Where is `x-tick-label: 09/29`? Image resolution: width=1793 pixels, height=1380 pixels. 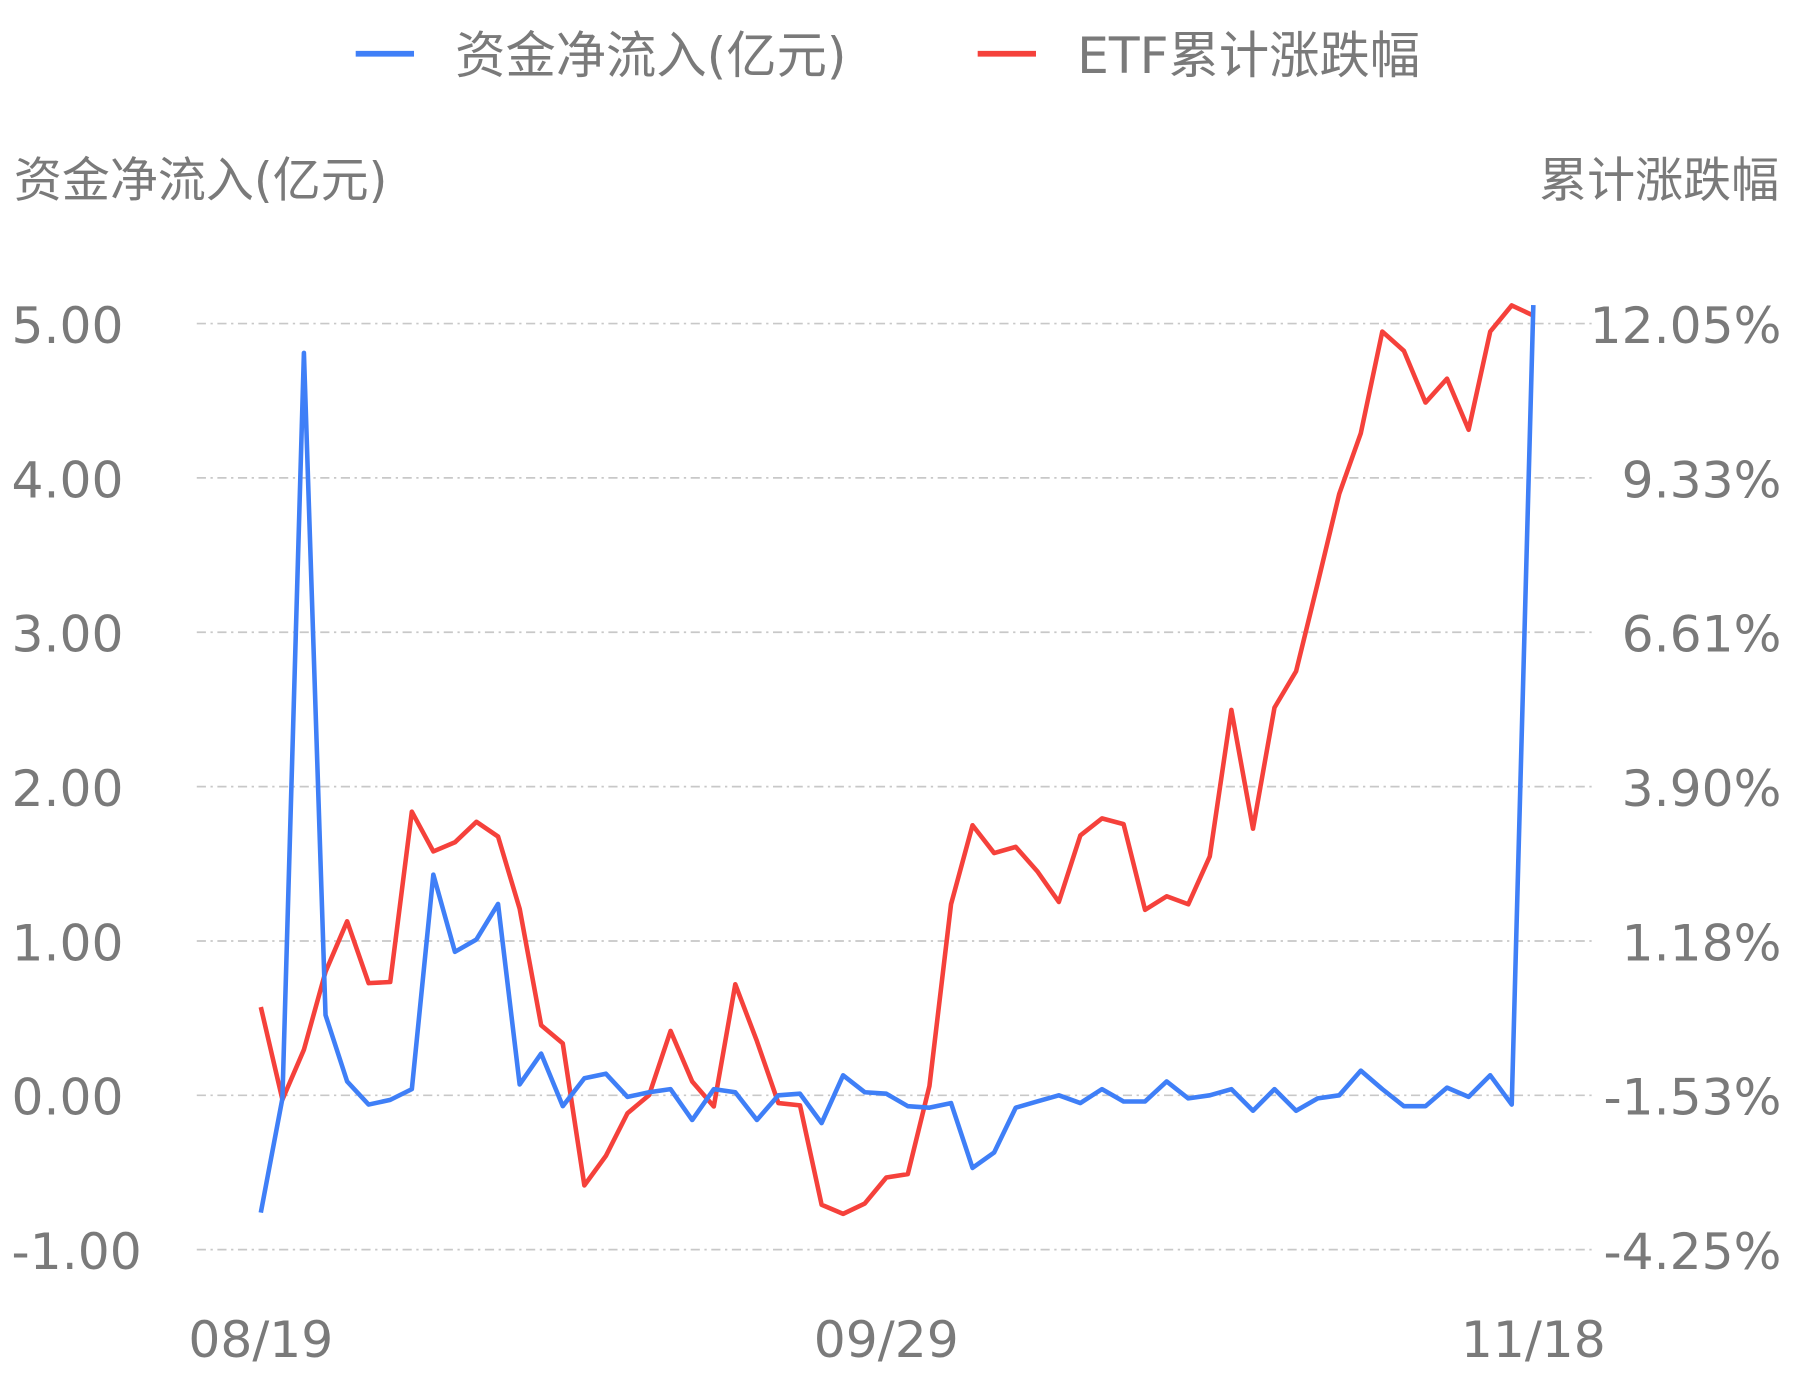
x-tick-label: 09/29 is located at coordinates (886, 1339).